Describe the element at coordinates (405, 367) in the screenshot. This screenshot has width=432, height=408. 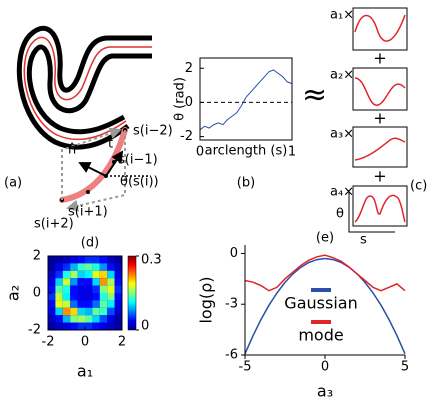
I see `x-tick-label: 5` at that location.